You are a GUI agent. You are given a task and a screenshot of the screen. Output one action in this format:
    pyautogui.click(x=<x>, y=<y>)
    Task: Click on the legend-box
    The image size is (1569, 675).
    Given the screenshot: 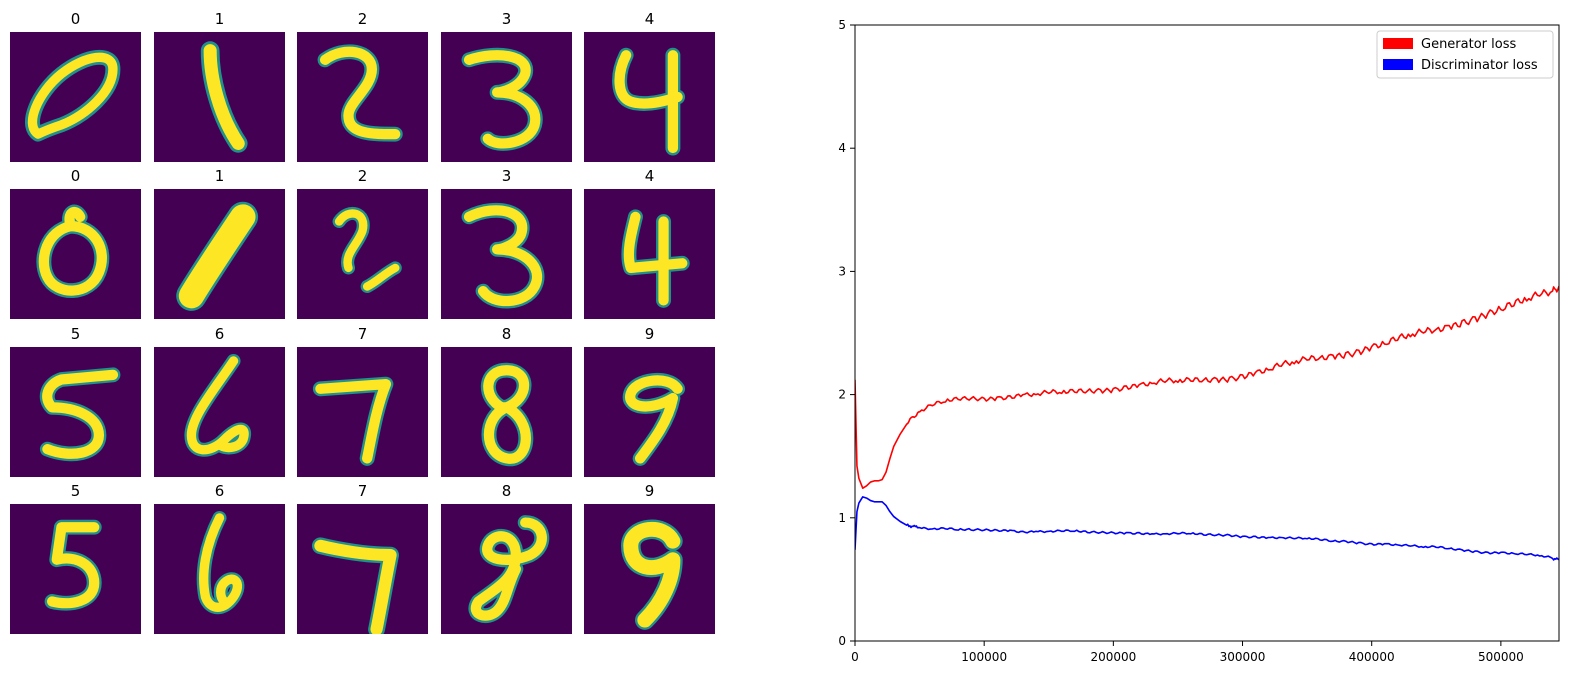 What is the action you would take?
    pyautogui.click(x=1465, y=54)
    